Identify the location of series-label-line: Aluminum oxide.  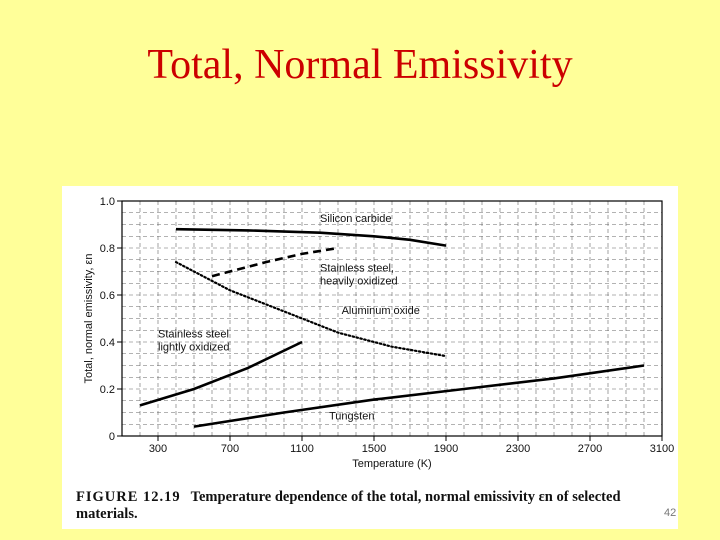
(381, 311).